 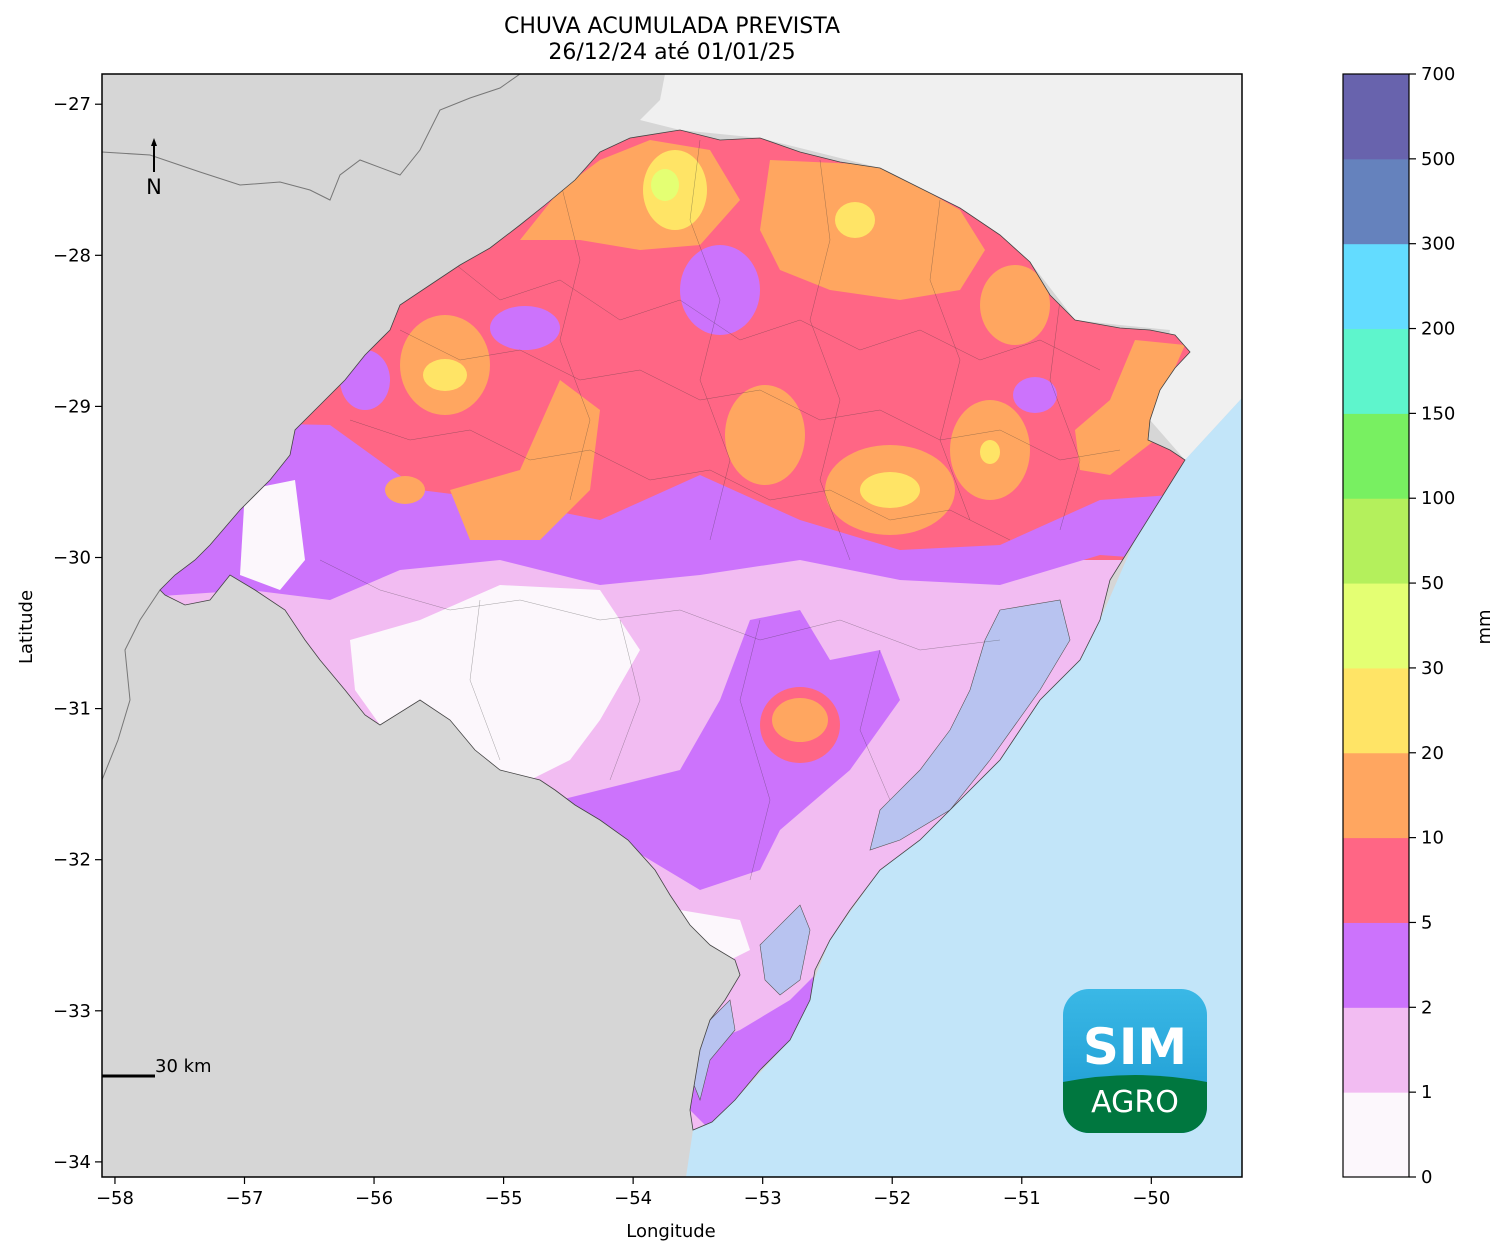 What do you see at coordinates (445, 375) in the screenshot?
I see `field-20to30-c` at bounding box center [445, 375].